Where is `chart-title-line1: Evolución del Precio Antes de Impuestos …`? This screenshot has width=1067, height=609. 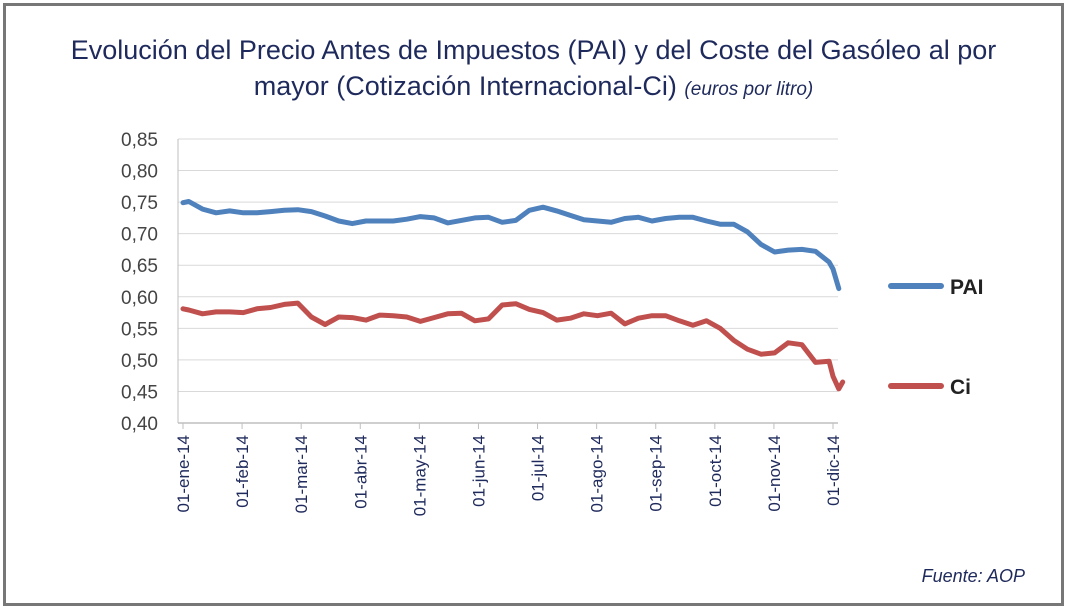 chart-title-line1: Evolución del Precio Antes de Impuestos … is located at coordinates (533, 50).